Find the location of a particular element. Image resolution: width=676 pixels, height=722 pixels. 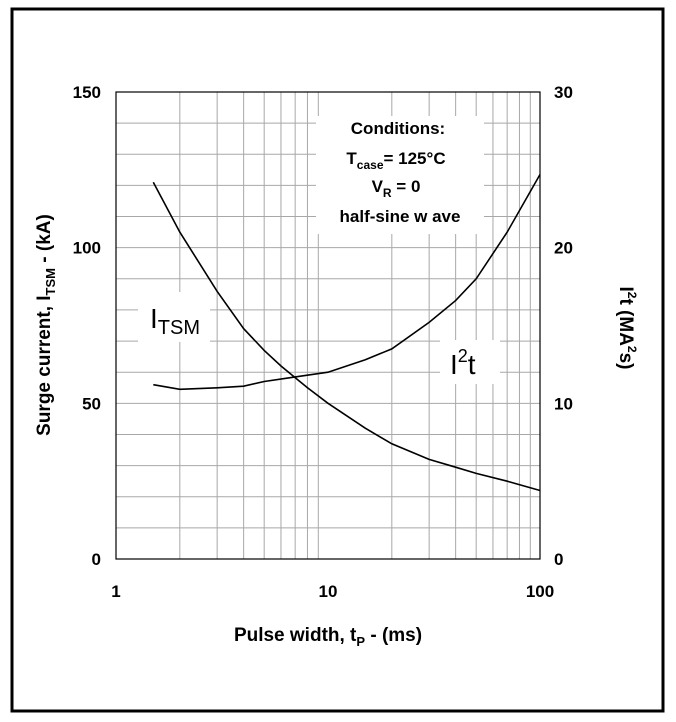

conditions-title: Conditions: is located at coordinates (398, 128).